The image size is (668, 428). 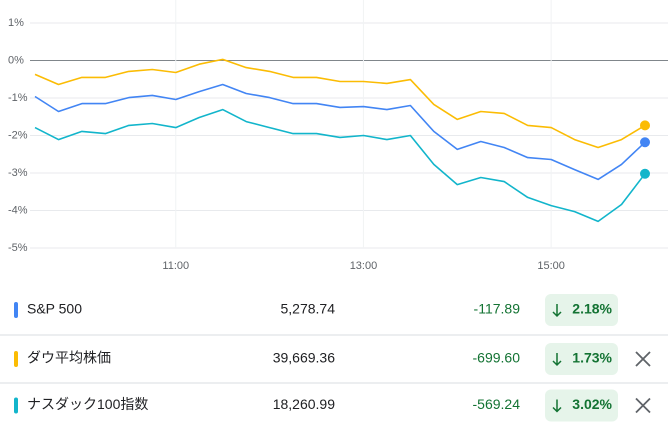 What do you see at coordinates (18, 173) in the screenshot?
I see `y-tick-label: -3%` at bounding box center [18, 173].